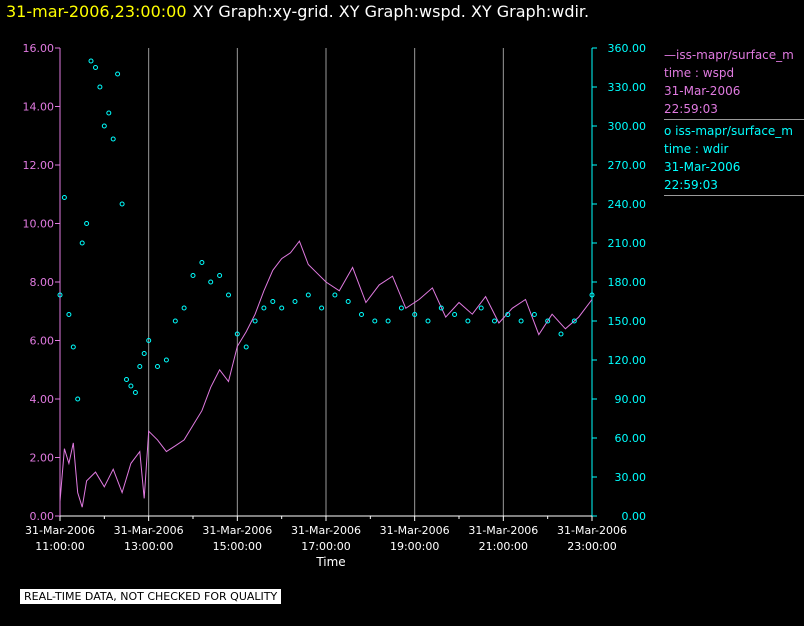  I want to click on legend-wdir-field: time : wdir, so click(696, 149).